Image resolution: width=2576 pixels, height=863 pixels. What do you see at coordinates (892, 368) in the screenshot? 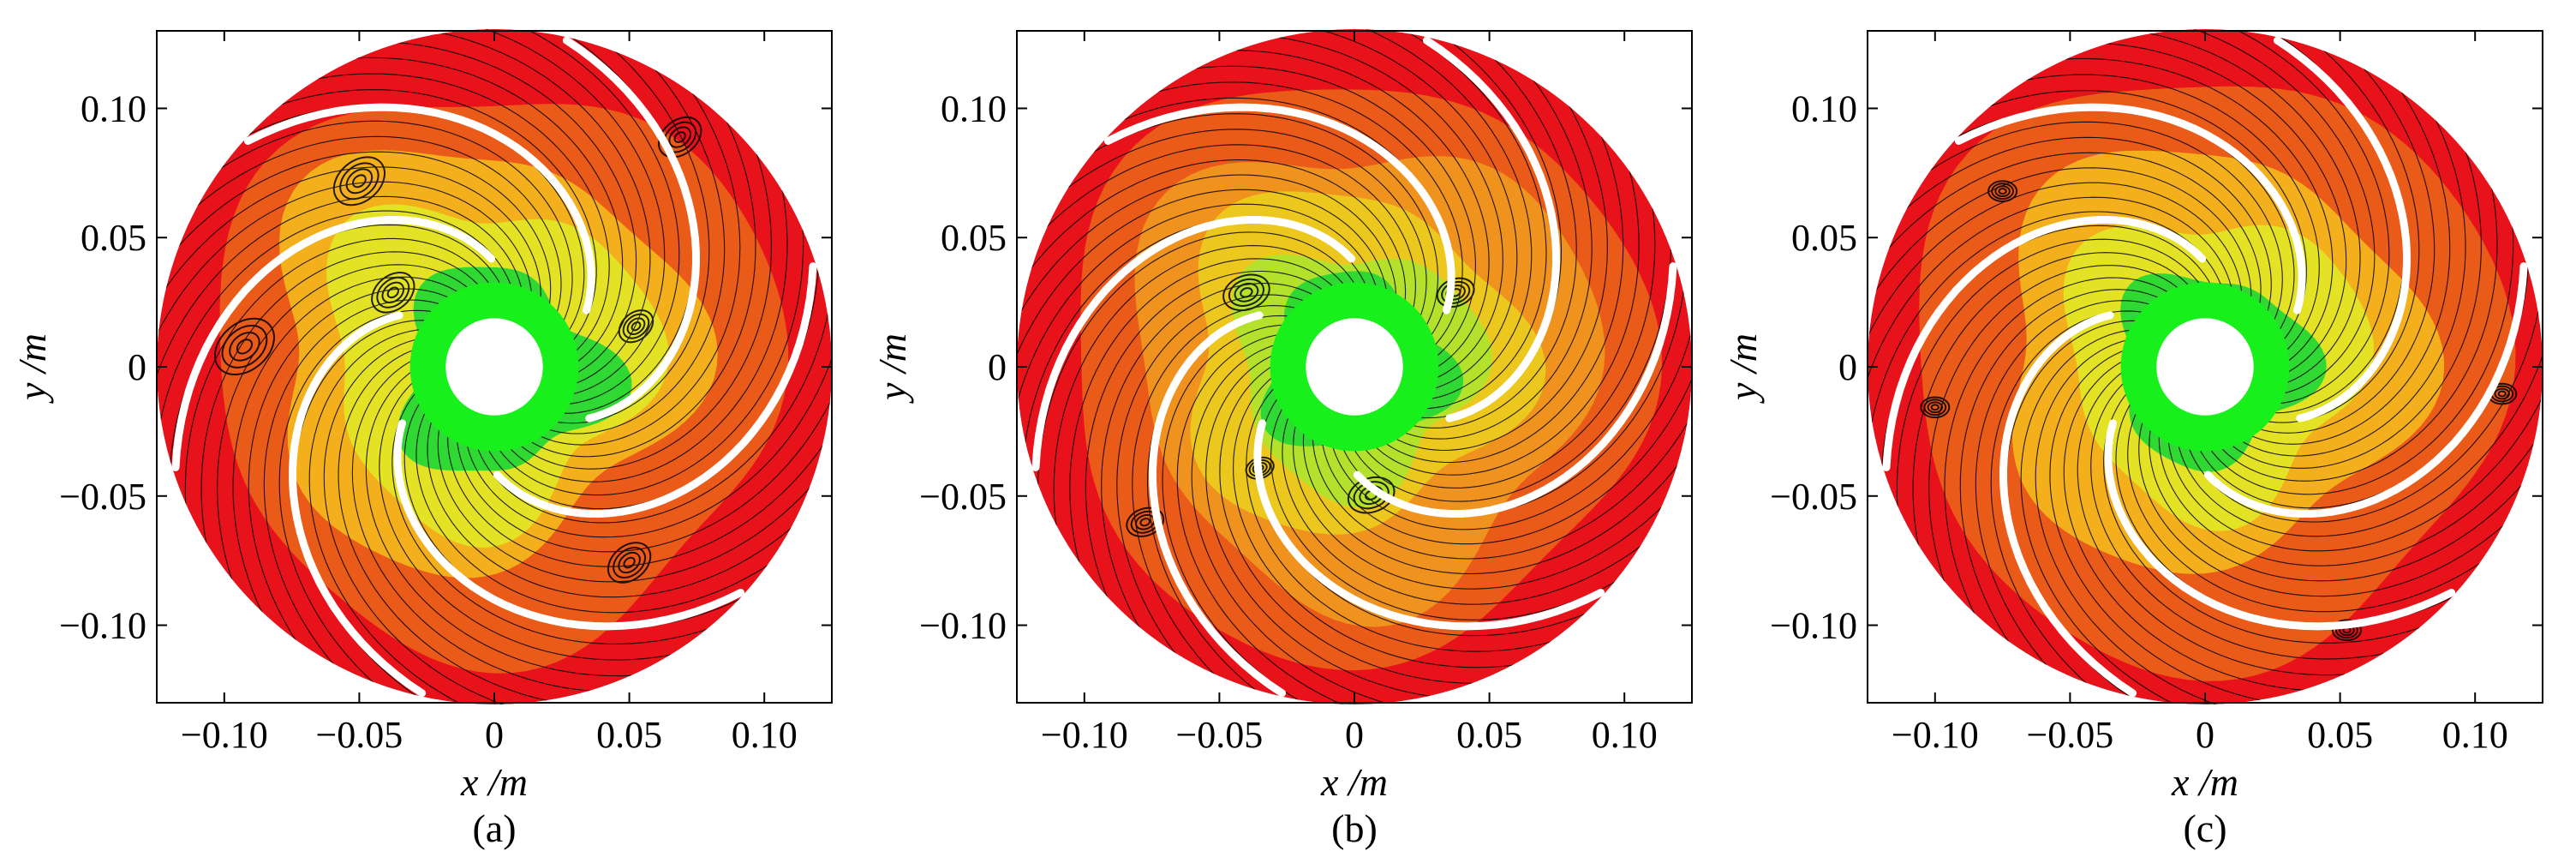
I see `y-axis-label-b: y /m` at bounding box center [892, 368].